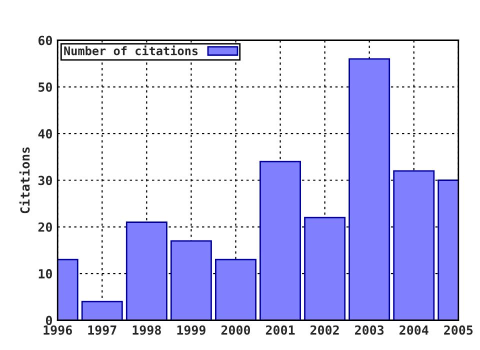  I want to click on x-tick-label: 1996, so click(58, 330).